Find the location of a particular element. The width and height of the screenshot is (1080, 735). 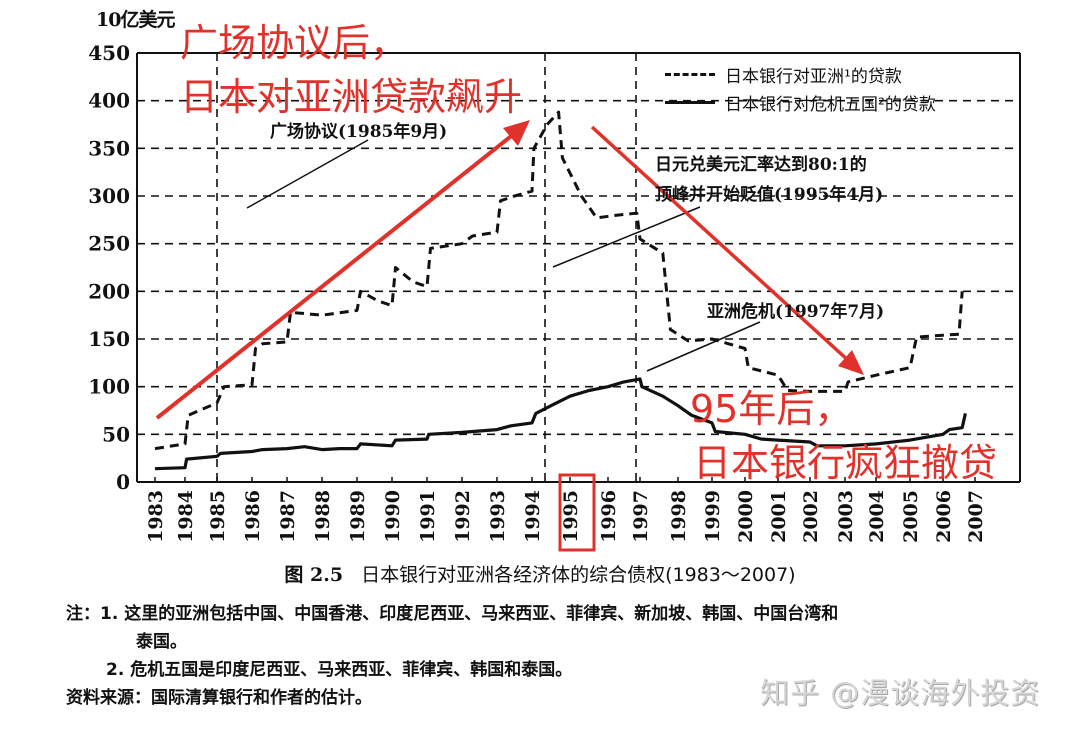

svg-text: 300 is located at coordinates (109, 196).